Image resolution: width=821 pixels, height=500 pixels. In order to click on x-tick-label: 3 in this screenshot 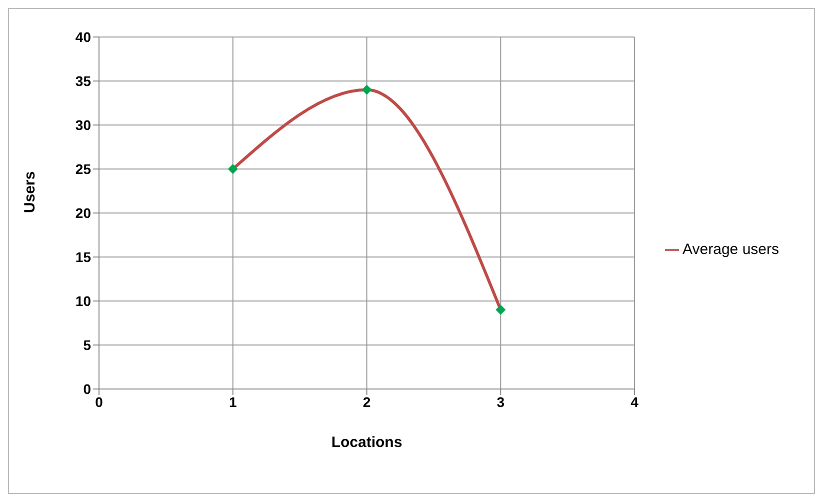, I will do `click(500, 402)`.